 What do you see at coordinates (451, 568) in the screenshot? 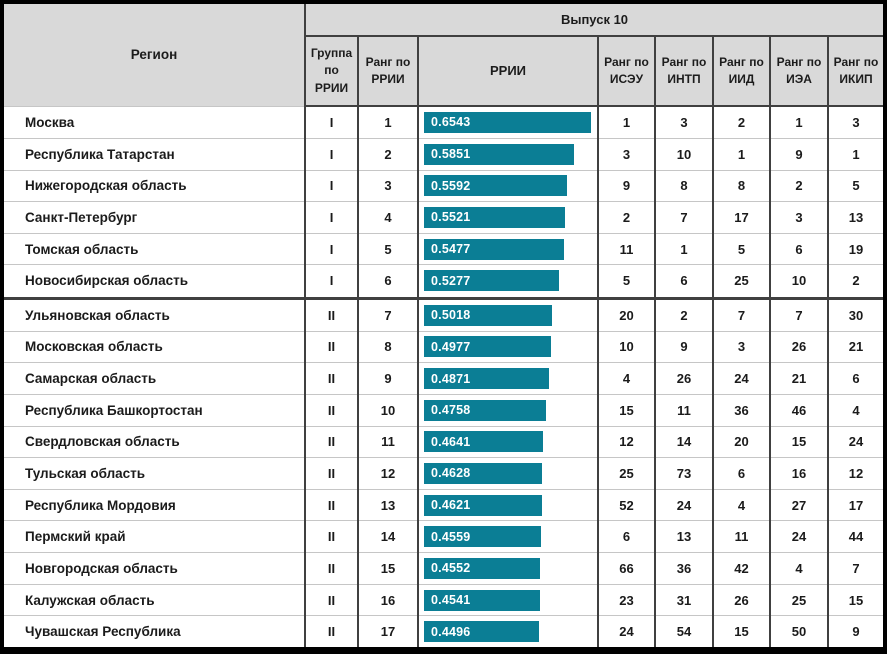
I see `rrii-value: 0.4552` at bounding box center [451, 568].